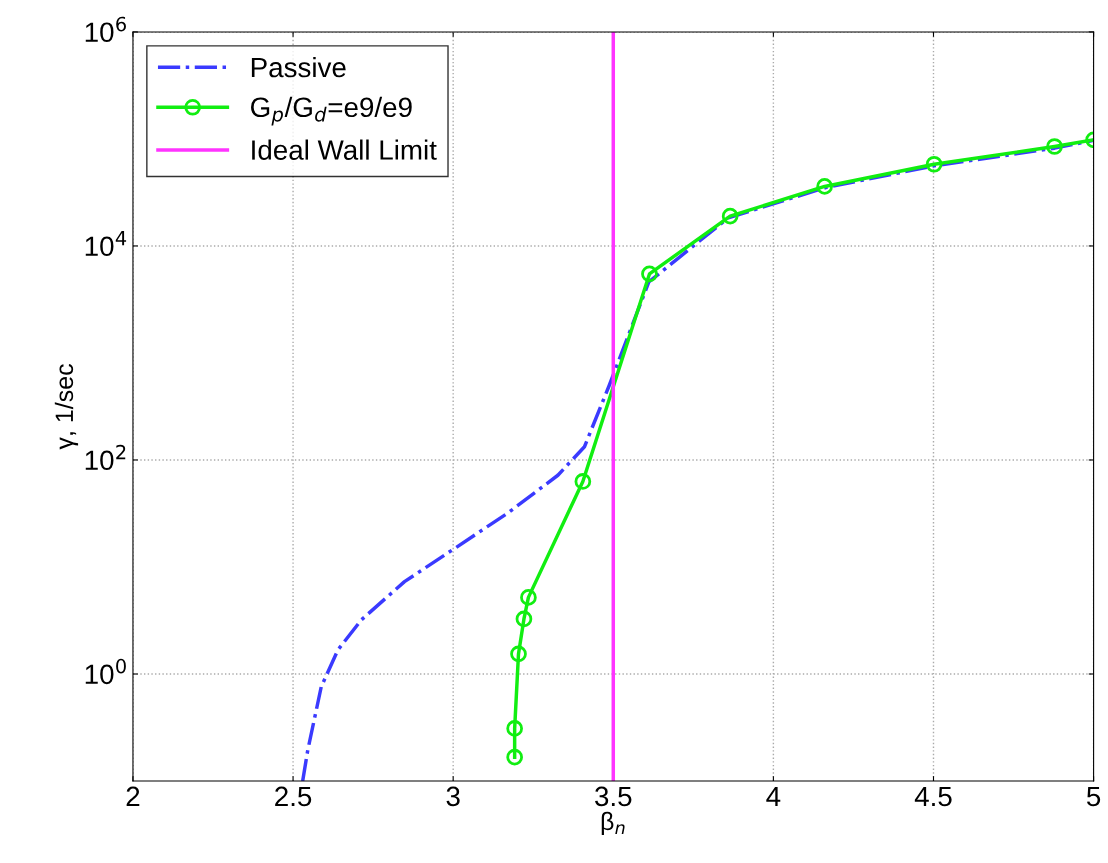 The height and width of the screenshot is (863, 1108). What do you see at coordinates (344, 149) in the screenshot?
I see `legend-label: Ideal Wall Limit` at bounding box center [344, 149].